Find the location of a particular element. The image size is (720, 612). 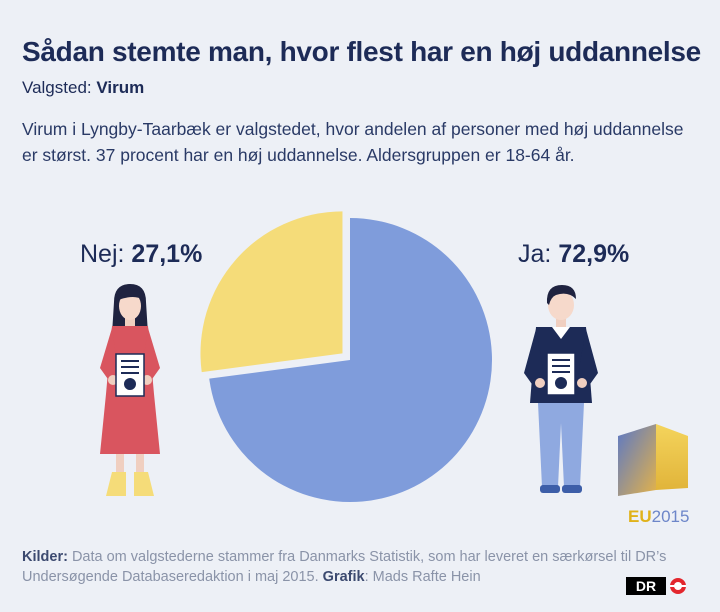

footer-graphic-label: Grafik is located at coordinates (343, 577).